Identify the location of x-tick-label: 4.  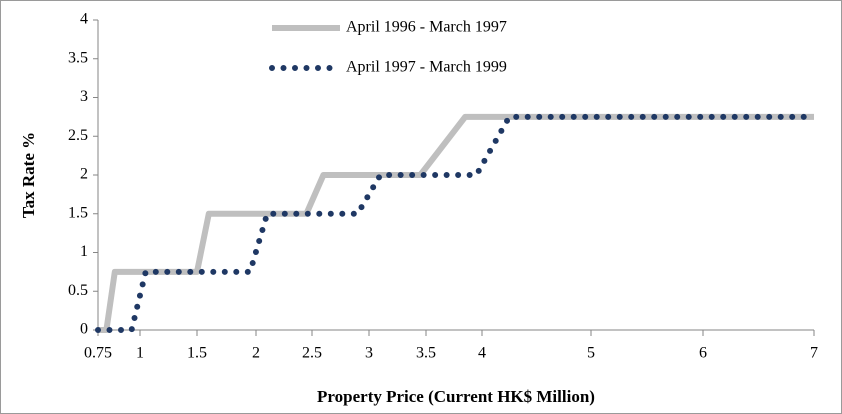
(482, 353).